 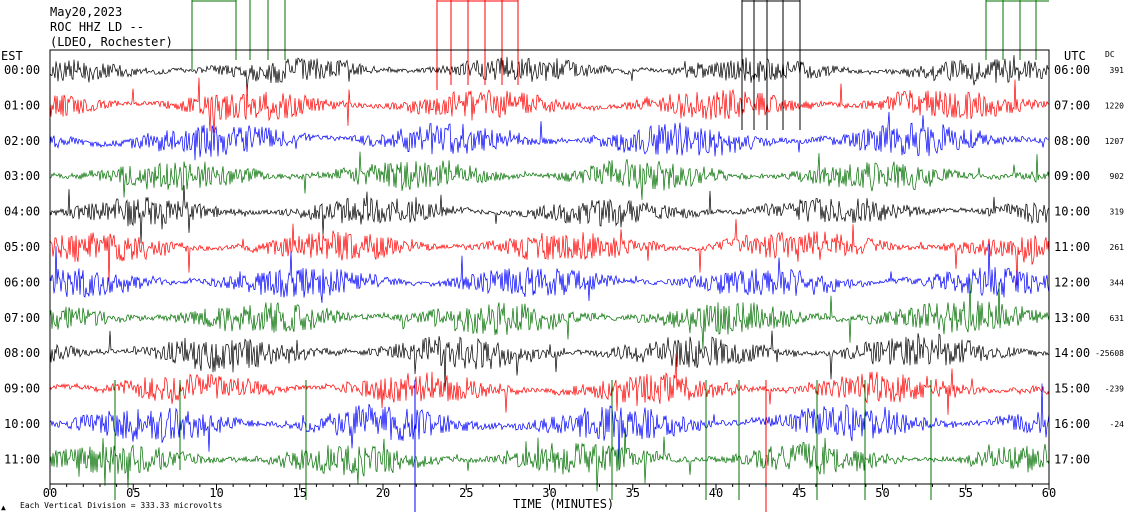 I want to click on dc-offset-label: 1207, so click(x=1114, y=141).